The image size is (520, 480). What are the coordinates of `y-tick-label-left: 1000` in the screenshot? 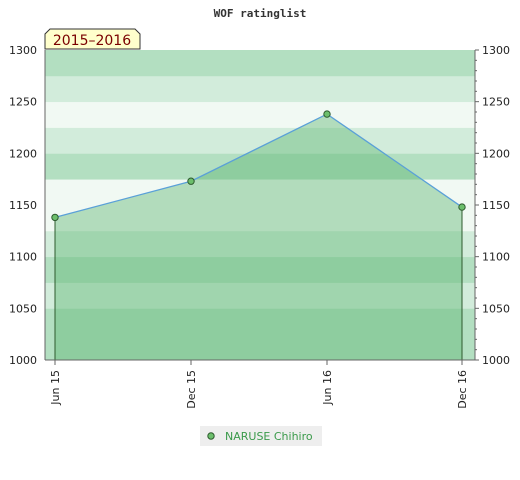 It's located at (23, 360).